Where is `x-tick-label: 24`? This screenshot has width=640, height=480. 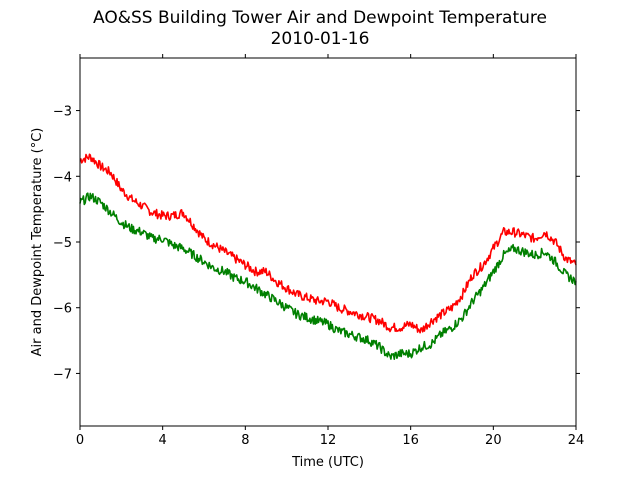 x-tick-label: 24 is located at coordinates (576, 440).